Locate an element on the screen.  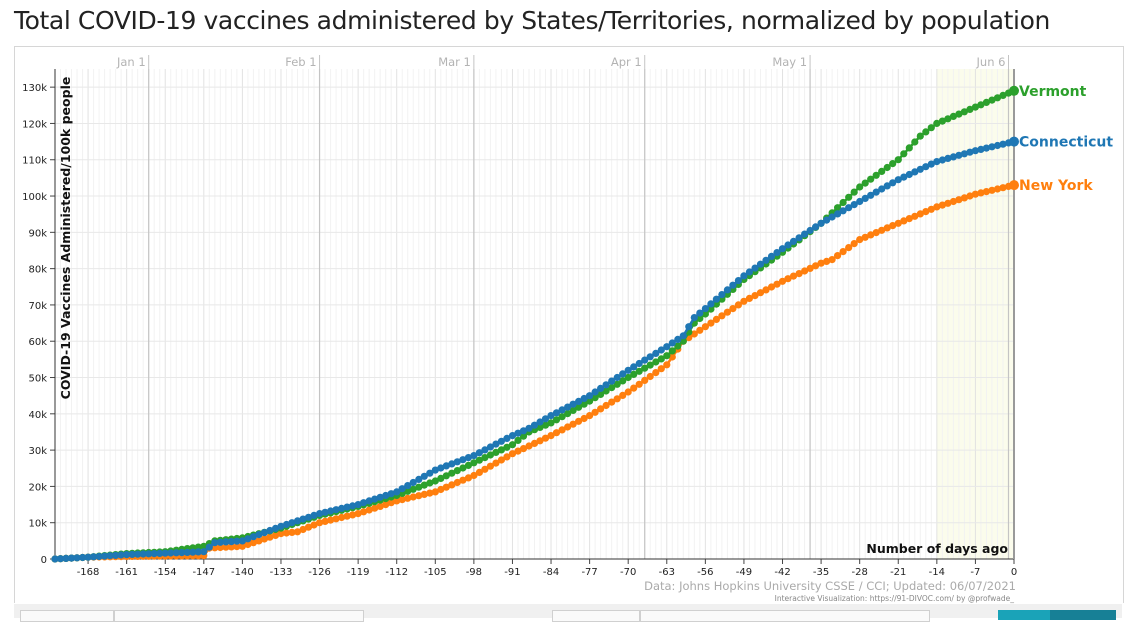
x-tick-label: -49 is located at coordinates (744, 572).